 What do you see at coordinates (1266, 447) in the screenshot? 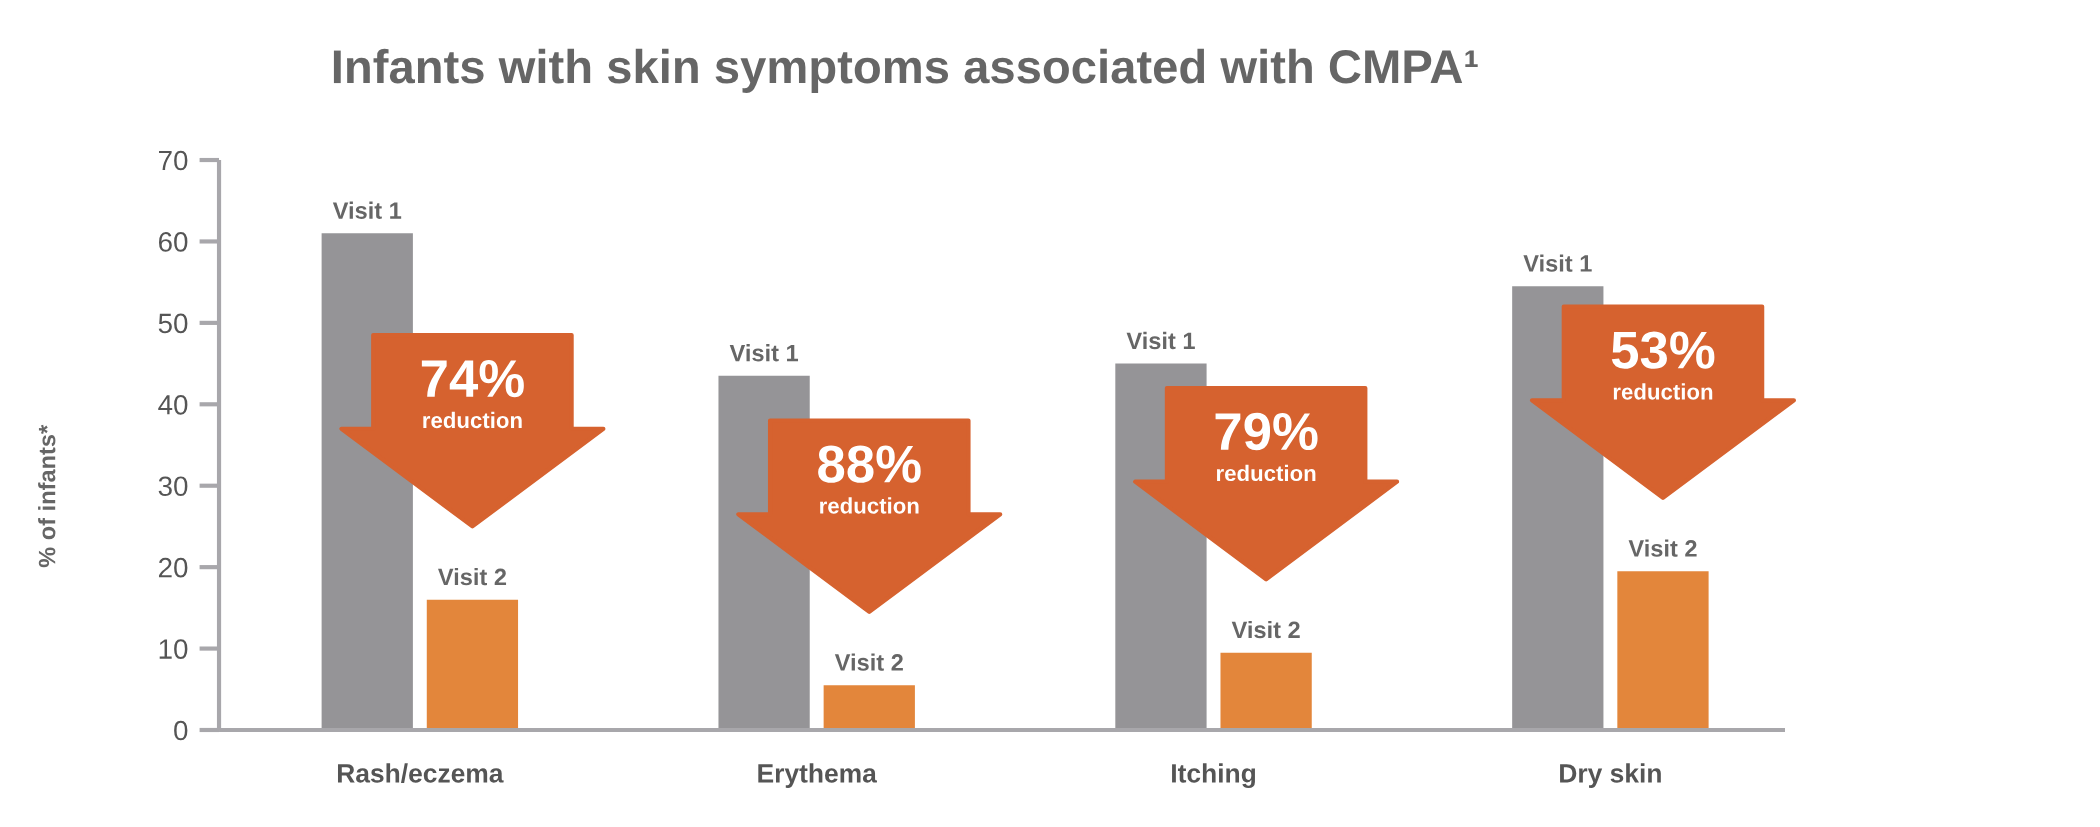
I see `annotation: 79% reduction` at bounding box center [1266, 447].